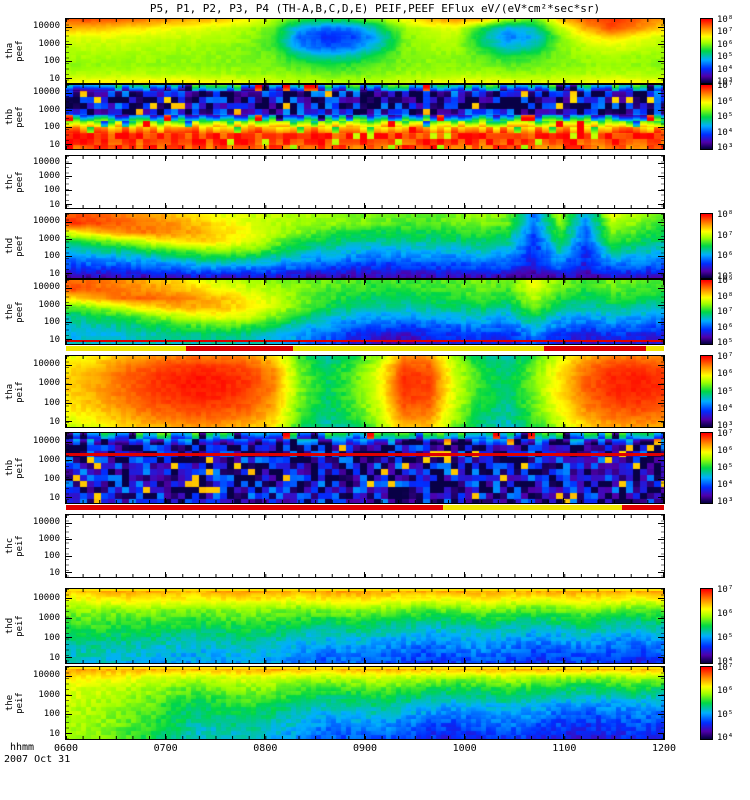 This screenshot has height=800, width=750. I want to click on panel-thd-peef, so click(365, 246).